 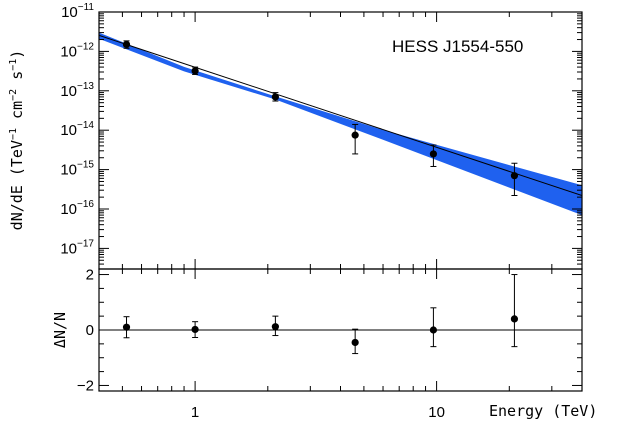 I want to click on ylabel-exp-3: −1, so click(x=13, y=65).